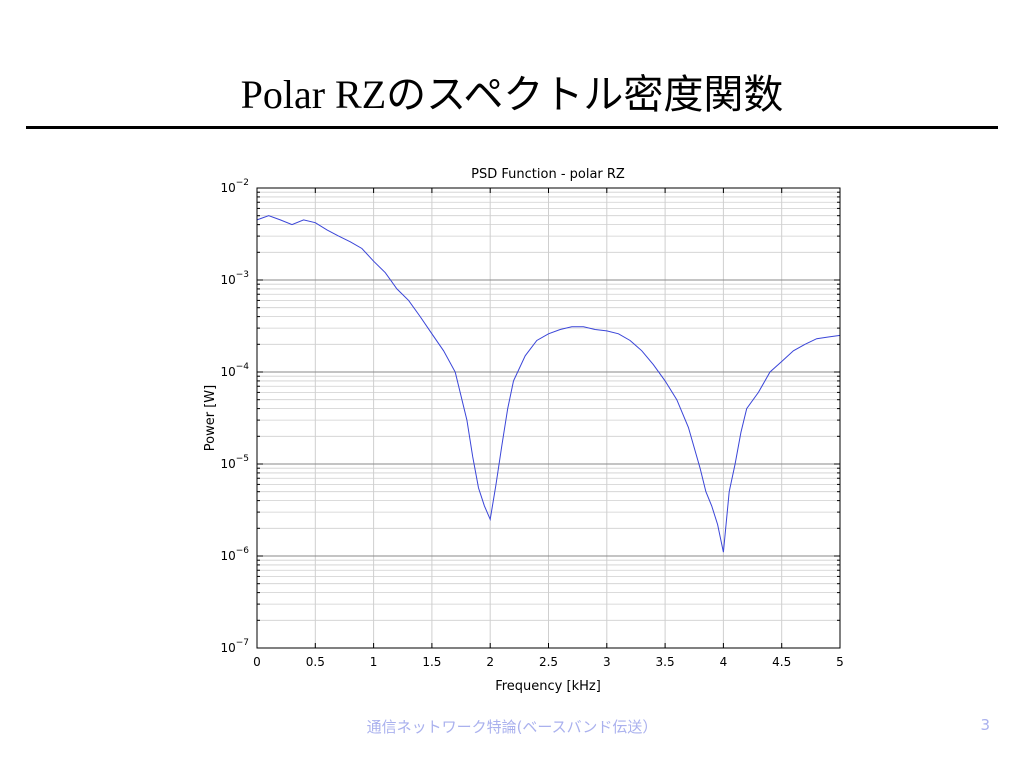  Describe the element at coordinates (548, 662) in the screenshot. I see `x-tick-label: 2.5` at that location.